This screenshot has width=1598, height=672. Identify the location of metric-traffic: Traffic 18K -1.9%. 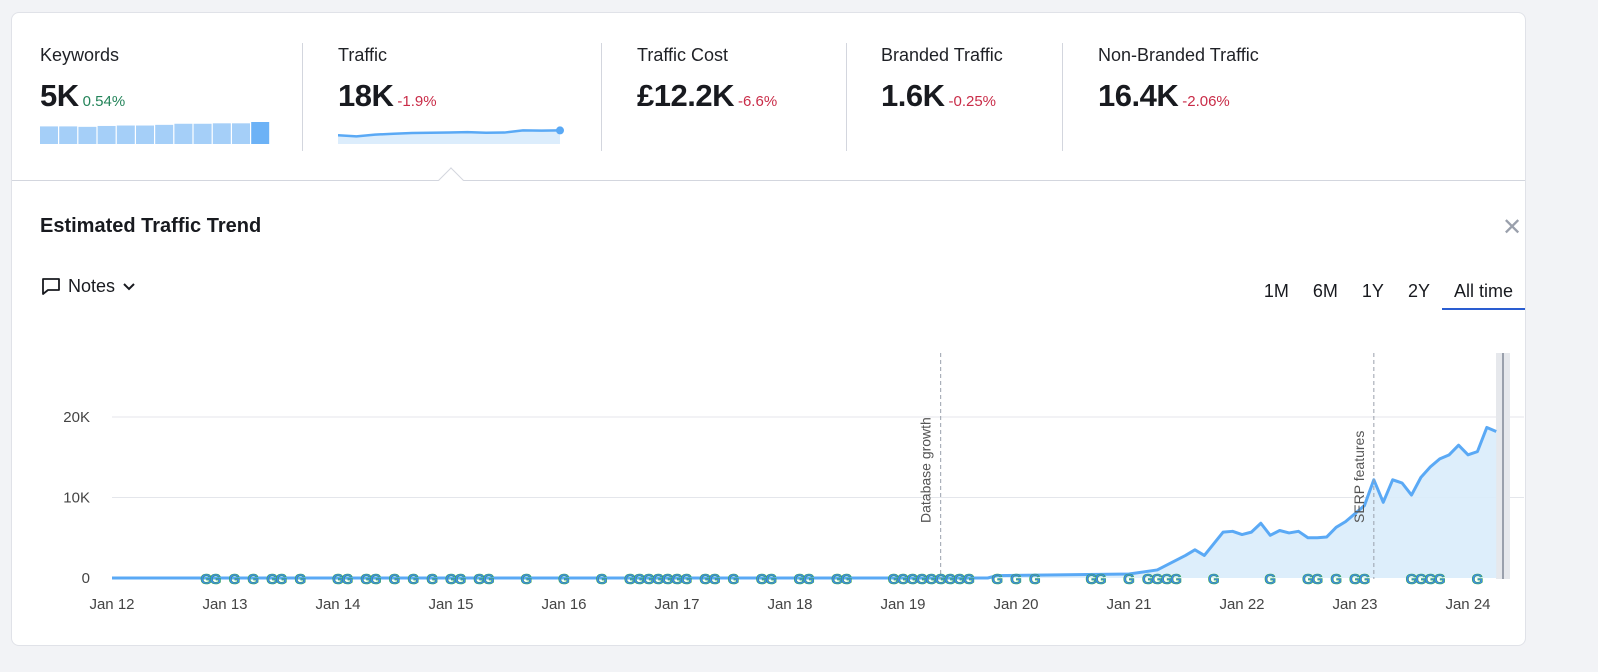
(450, 98).